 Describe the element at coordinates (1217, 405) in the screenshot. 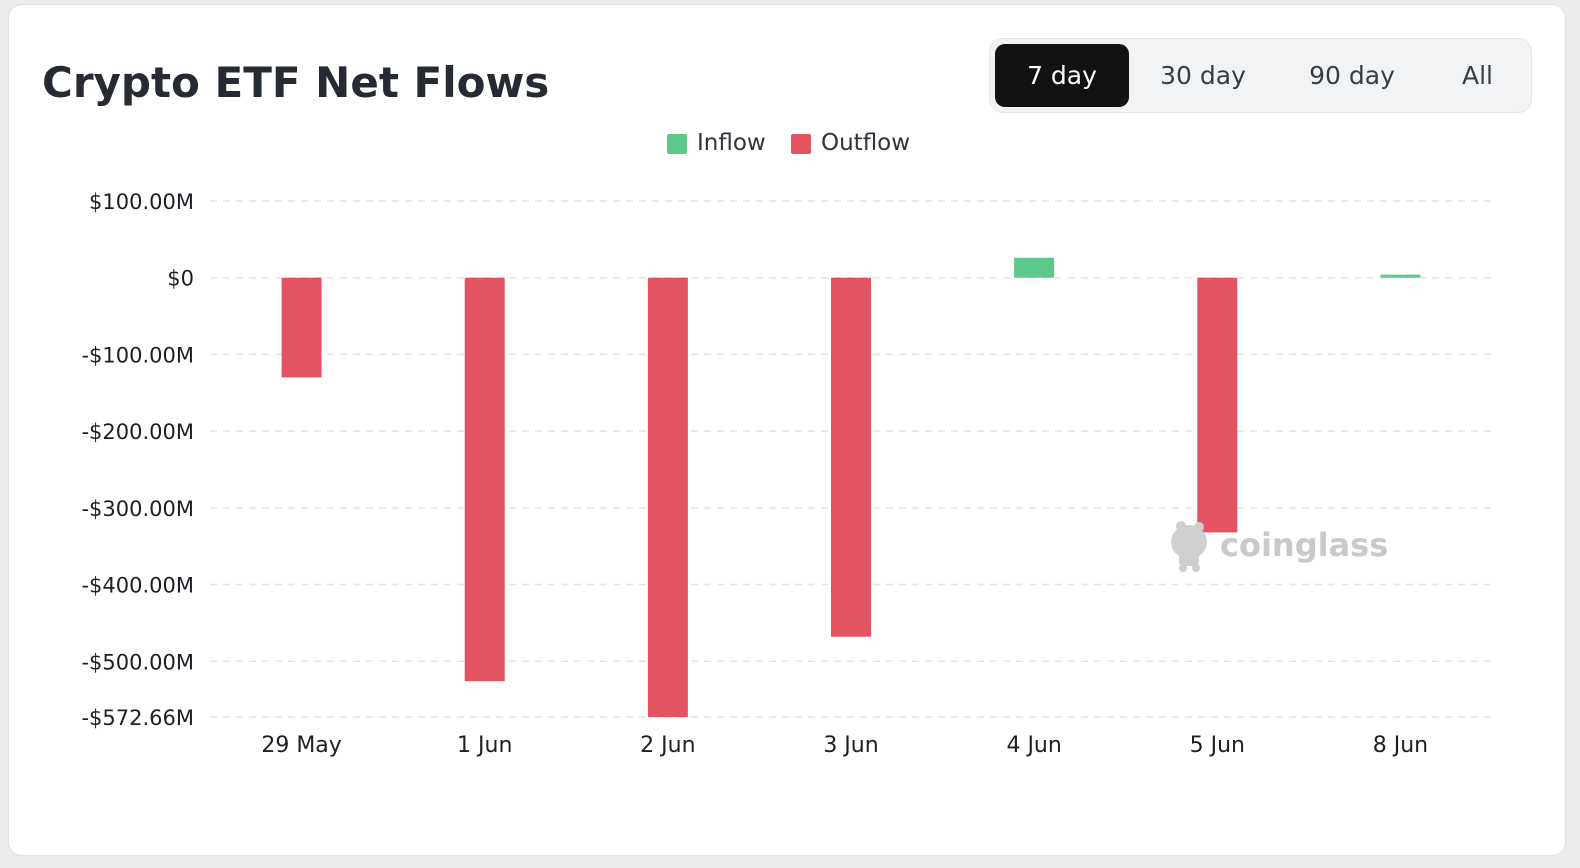

I see `bar-5-jun` at that location.